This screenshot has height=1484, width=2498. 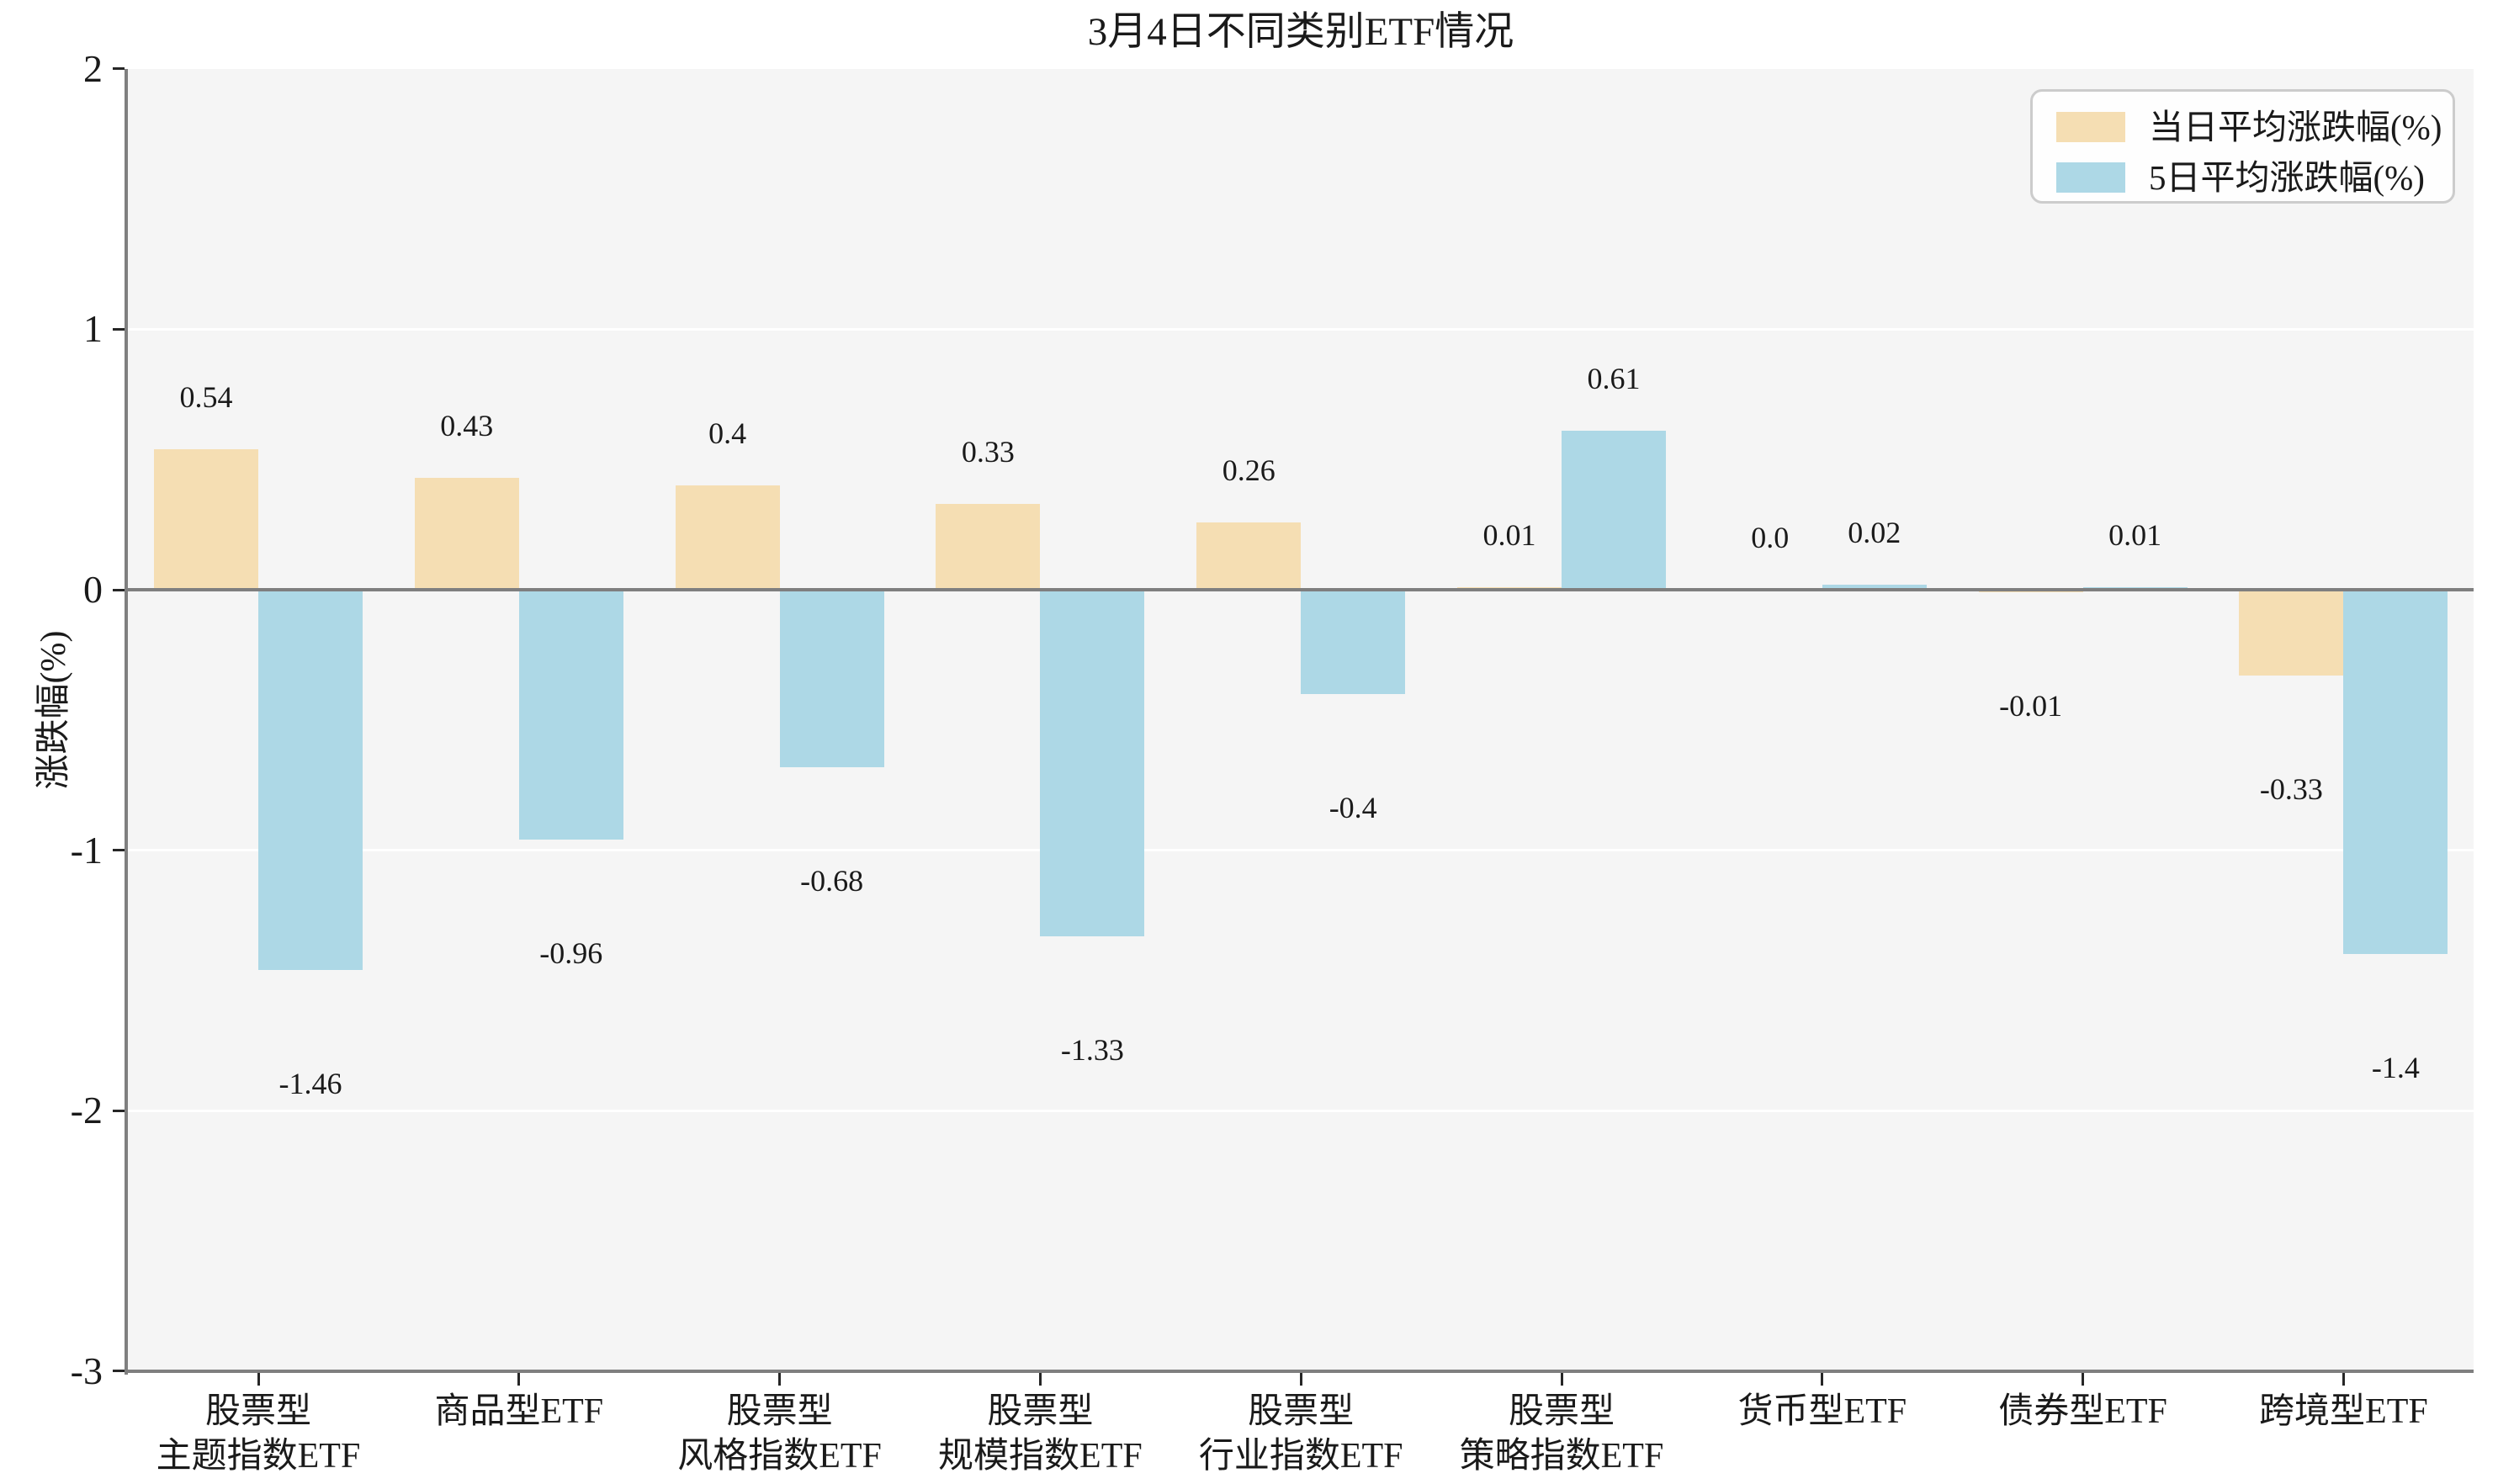 What do you see at coordinates (2343, 1411) in the screenshot?
I see `x-ticklabel-8: 跨境型ETF` at bounding box center [2343, 1411].